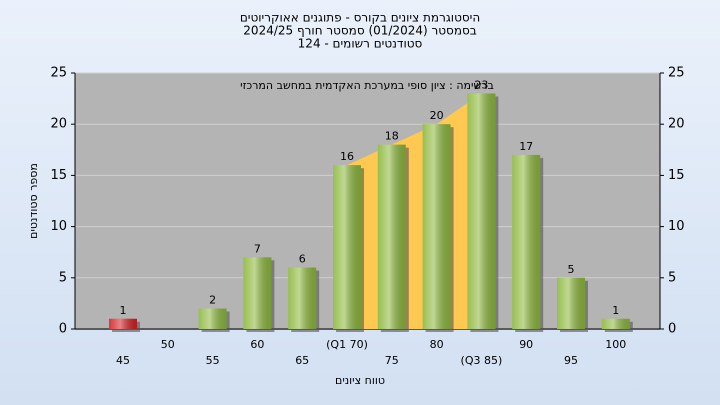 This screenshot has width=720, height=405. Describe the element at coordinates (63, 329) in the screenshot. I see `y-tick-label: 0` at that location.